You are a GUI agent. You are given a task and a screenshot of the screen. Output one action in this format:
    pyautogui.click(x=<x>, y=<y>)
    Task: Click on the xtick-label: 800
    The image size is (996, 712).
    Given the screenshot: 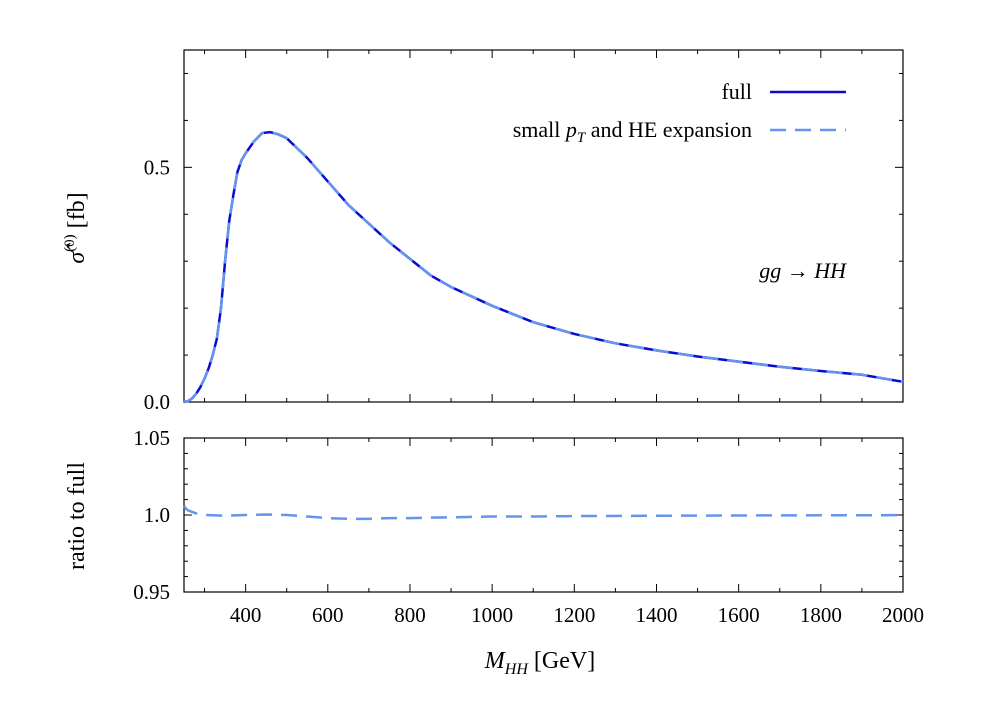 What is the action you would take?
    pyautogui.click(x=410, y=615)
    